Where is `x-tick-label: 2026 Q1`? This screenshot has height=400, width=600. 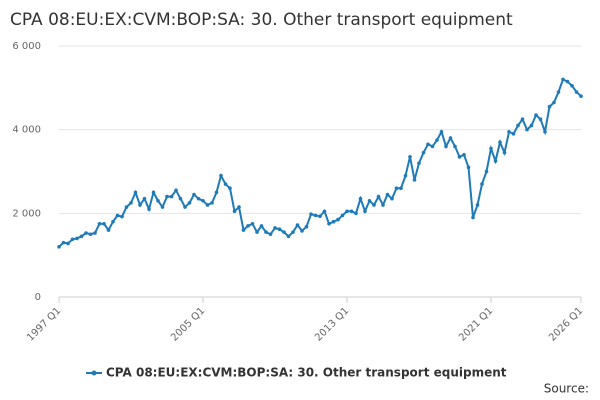
x-tick-label: 2026 Q1 is located at coordinates (566, 324).